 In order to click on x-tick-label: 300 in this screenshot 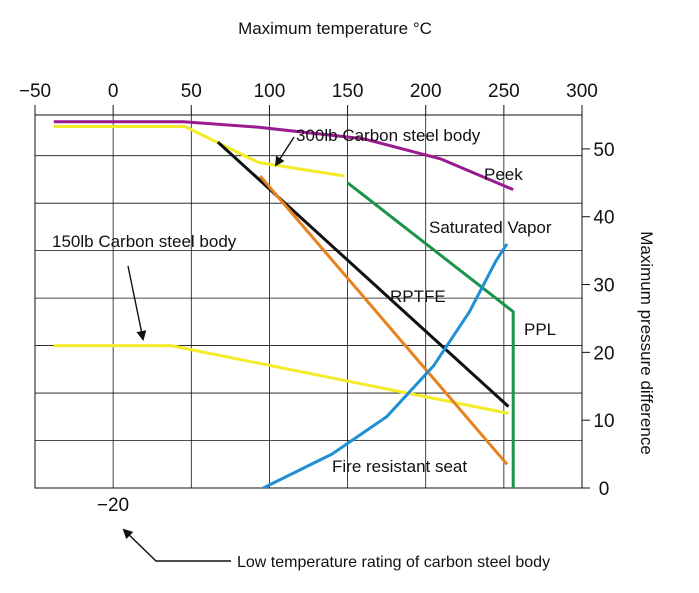, I will do `click(582, 91)`.